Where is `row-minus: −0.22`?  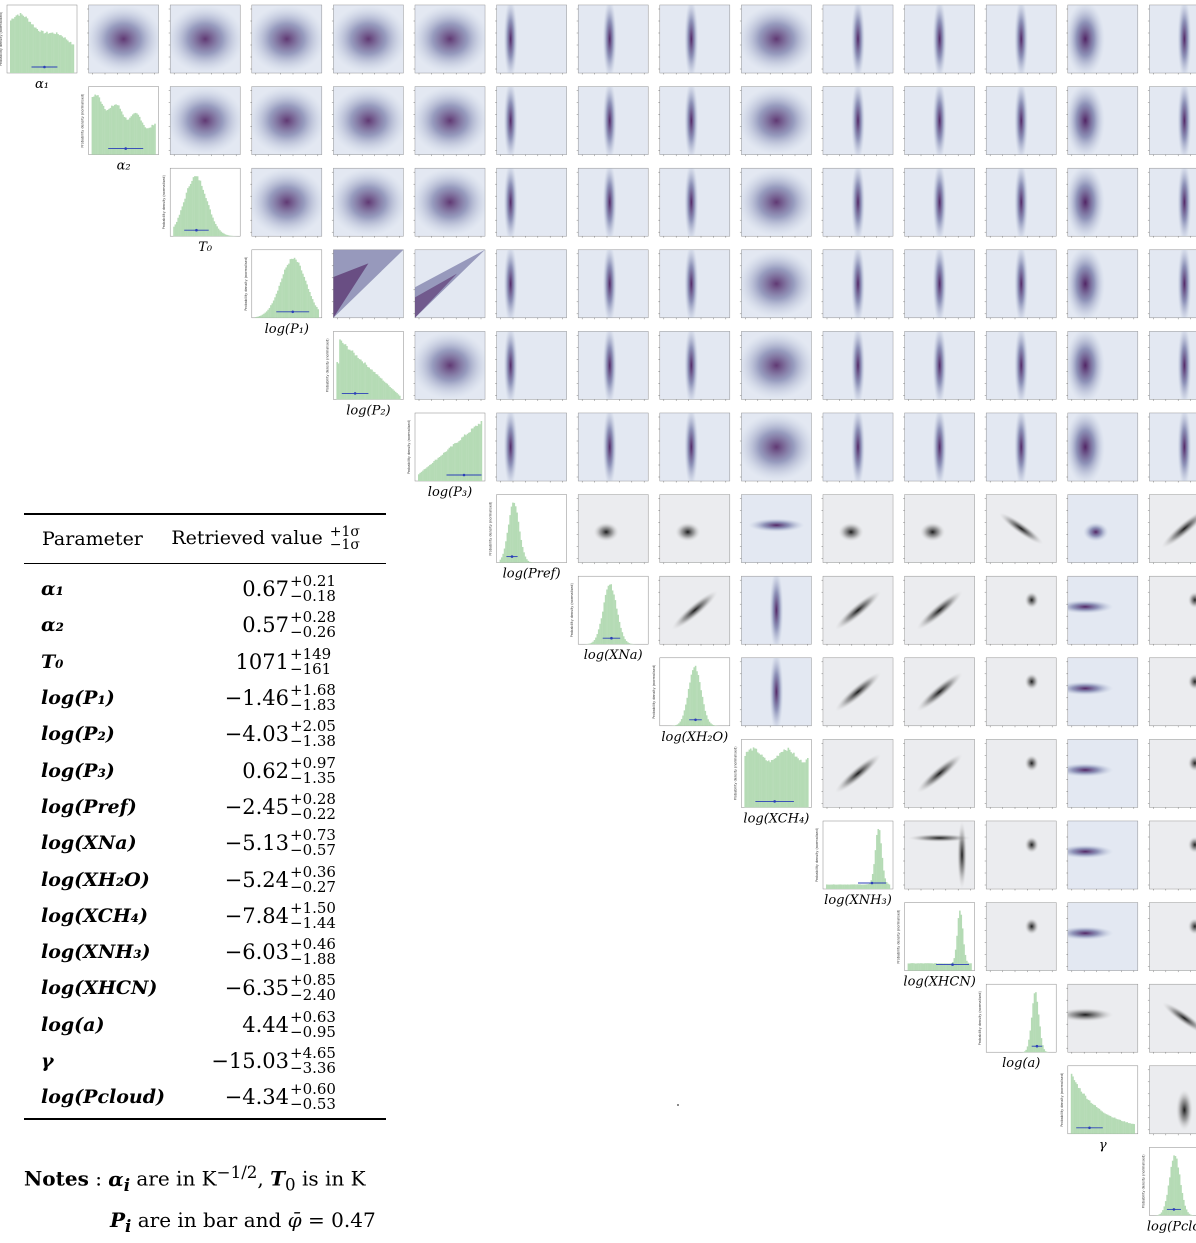 row-minus: −0.22 is located at coordinates (313, 814).